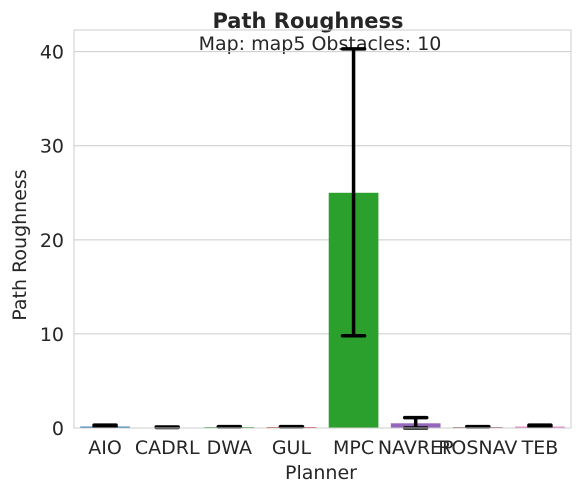  Describe the element at coordinates (416, 448) in the screenshot. I see `x-tick-label-navrep: NAVREP` at that location.